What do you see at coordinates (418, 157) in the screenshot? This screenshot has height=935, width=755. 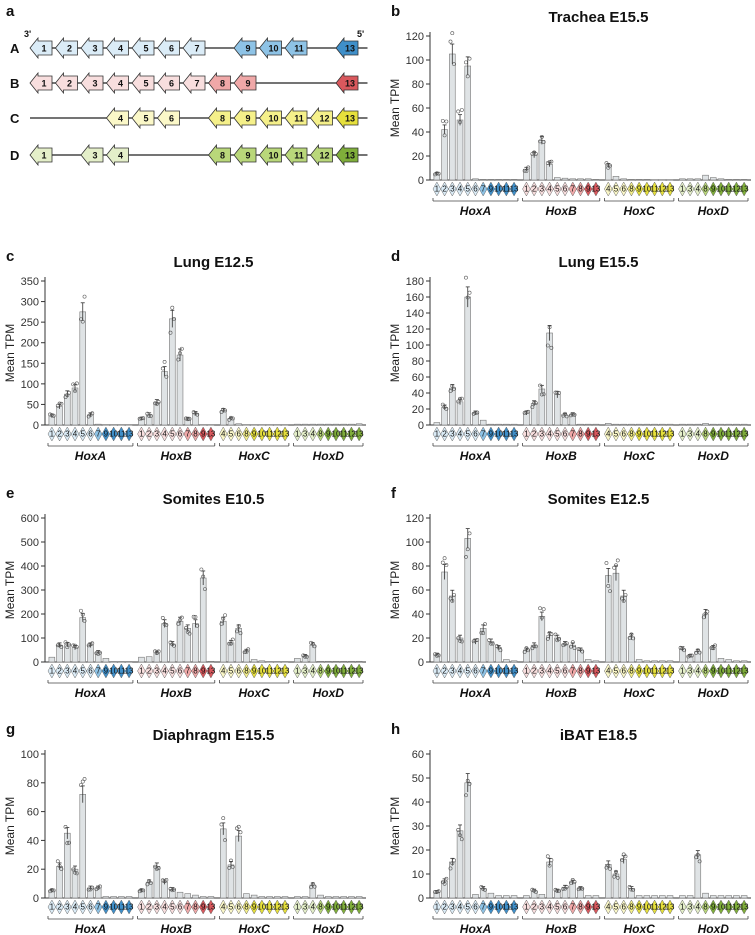 I see `y-tick-label: 20` at bounding box center [418, 157].